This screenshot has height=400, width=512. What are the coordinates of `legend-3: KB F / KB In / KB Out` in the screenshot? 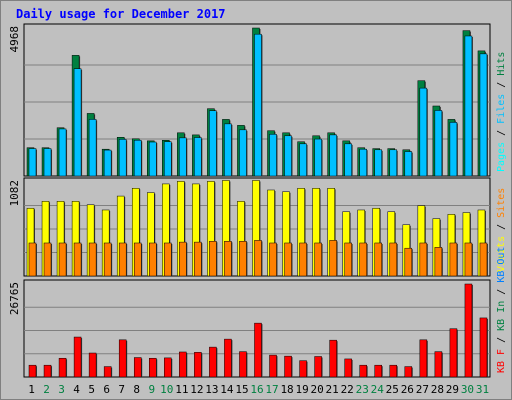 It's located at (501, 310).